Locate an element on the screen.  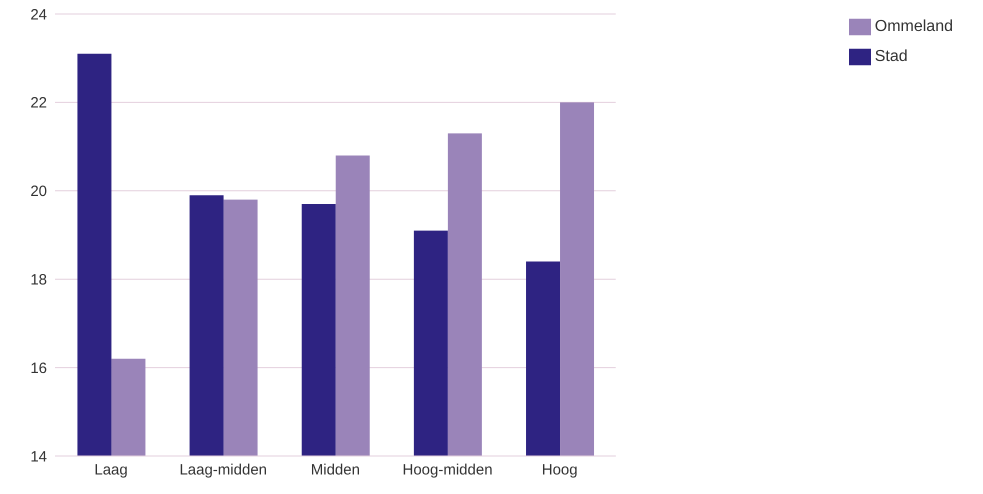
x-tick-label: Laag is located at coordinates (111, 470).